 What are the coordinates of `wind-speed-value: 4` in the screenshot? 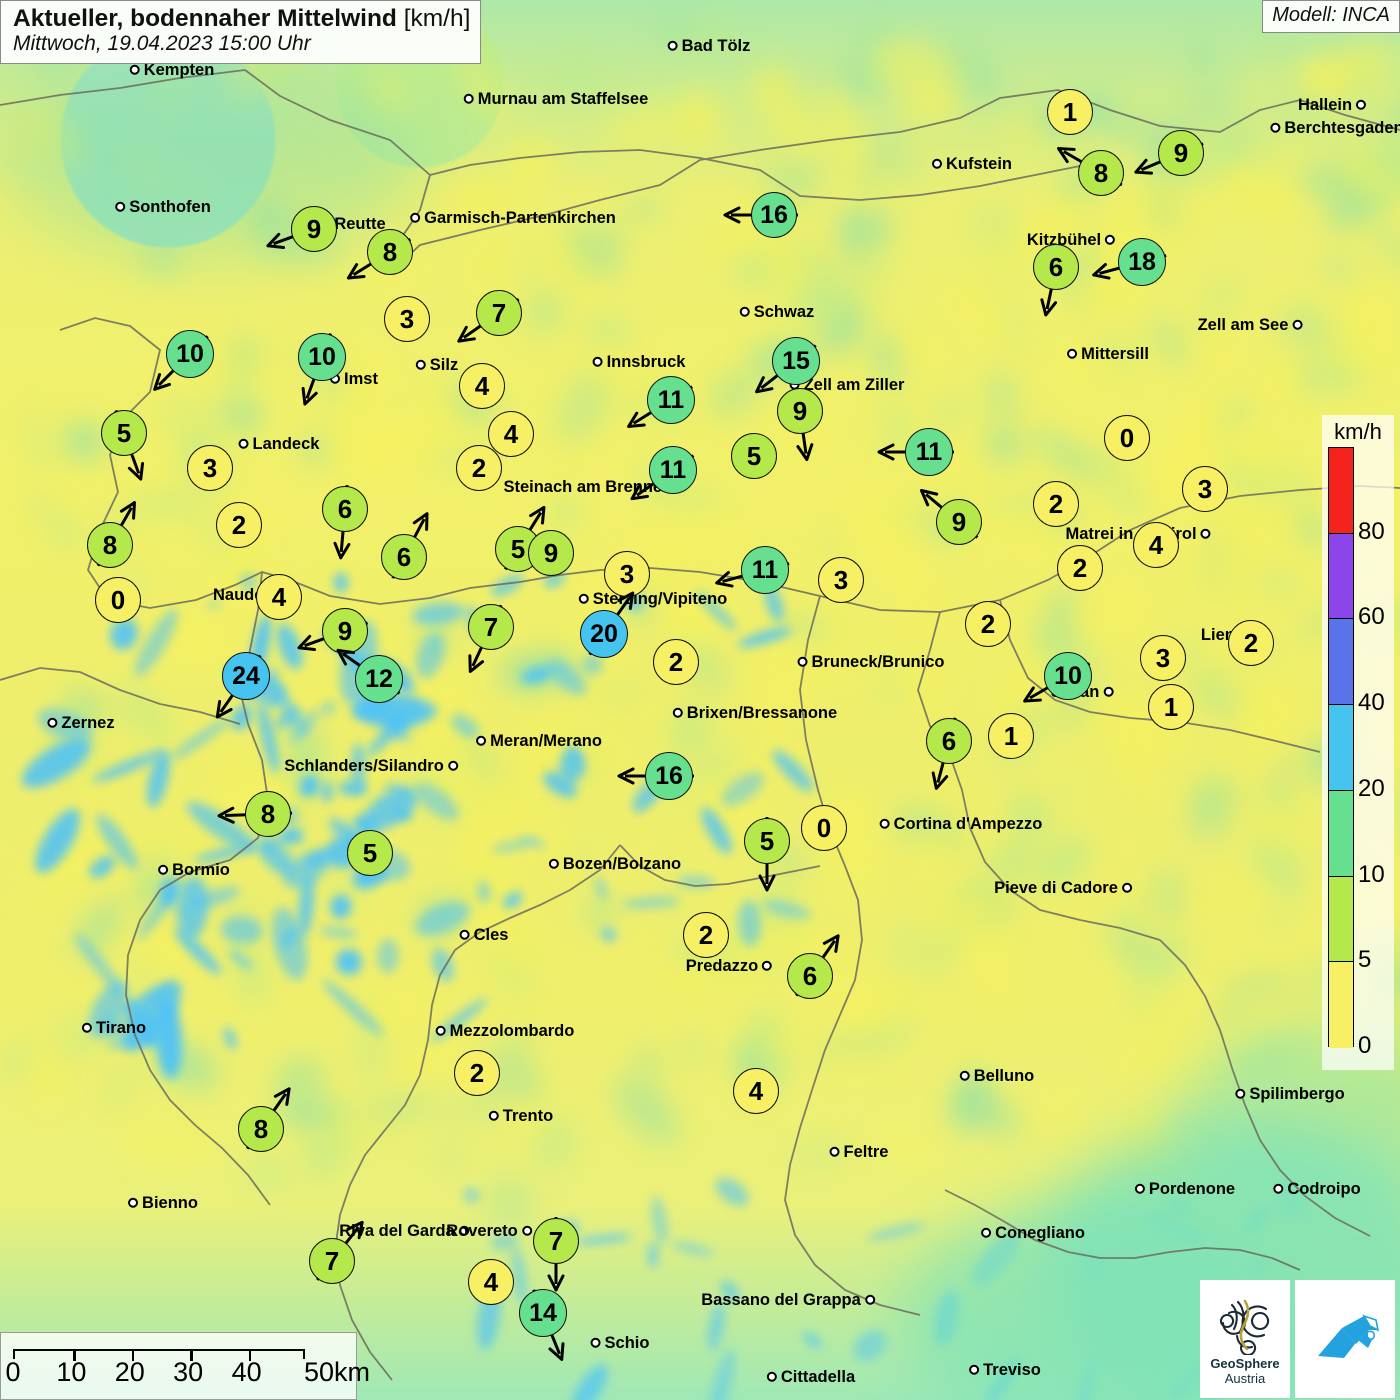 It's located at (756, 1091).